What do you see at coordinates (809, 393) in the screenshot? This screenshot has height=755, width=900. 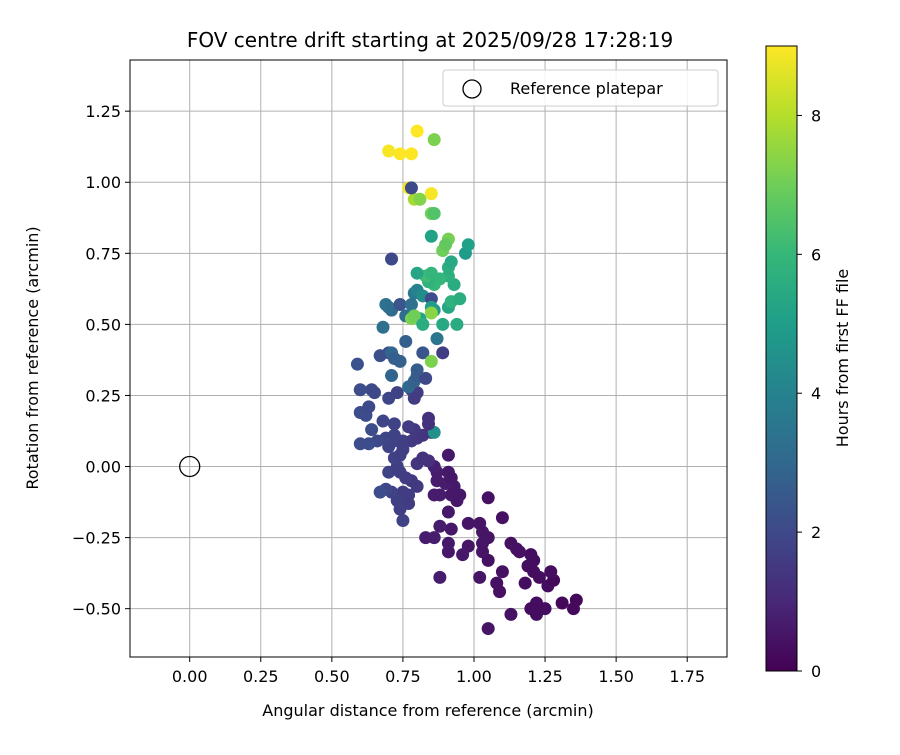 I see `colorbar-ticks: 0 2 4 6 8` at bounding box center [809, 393].